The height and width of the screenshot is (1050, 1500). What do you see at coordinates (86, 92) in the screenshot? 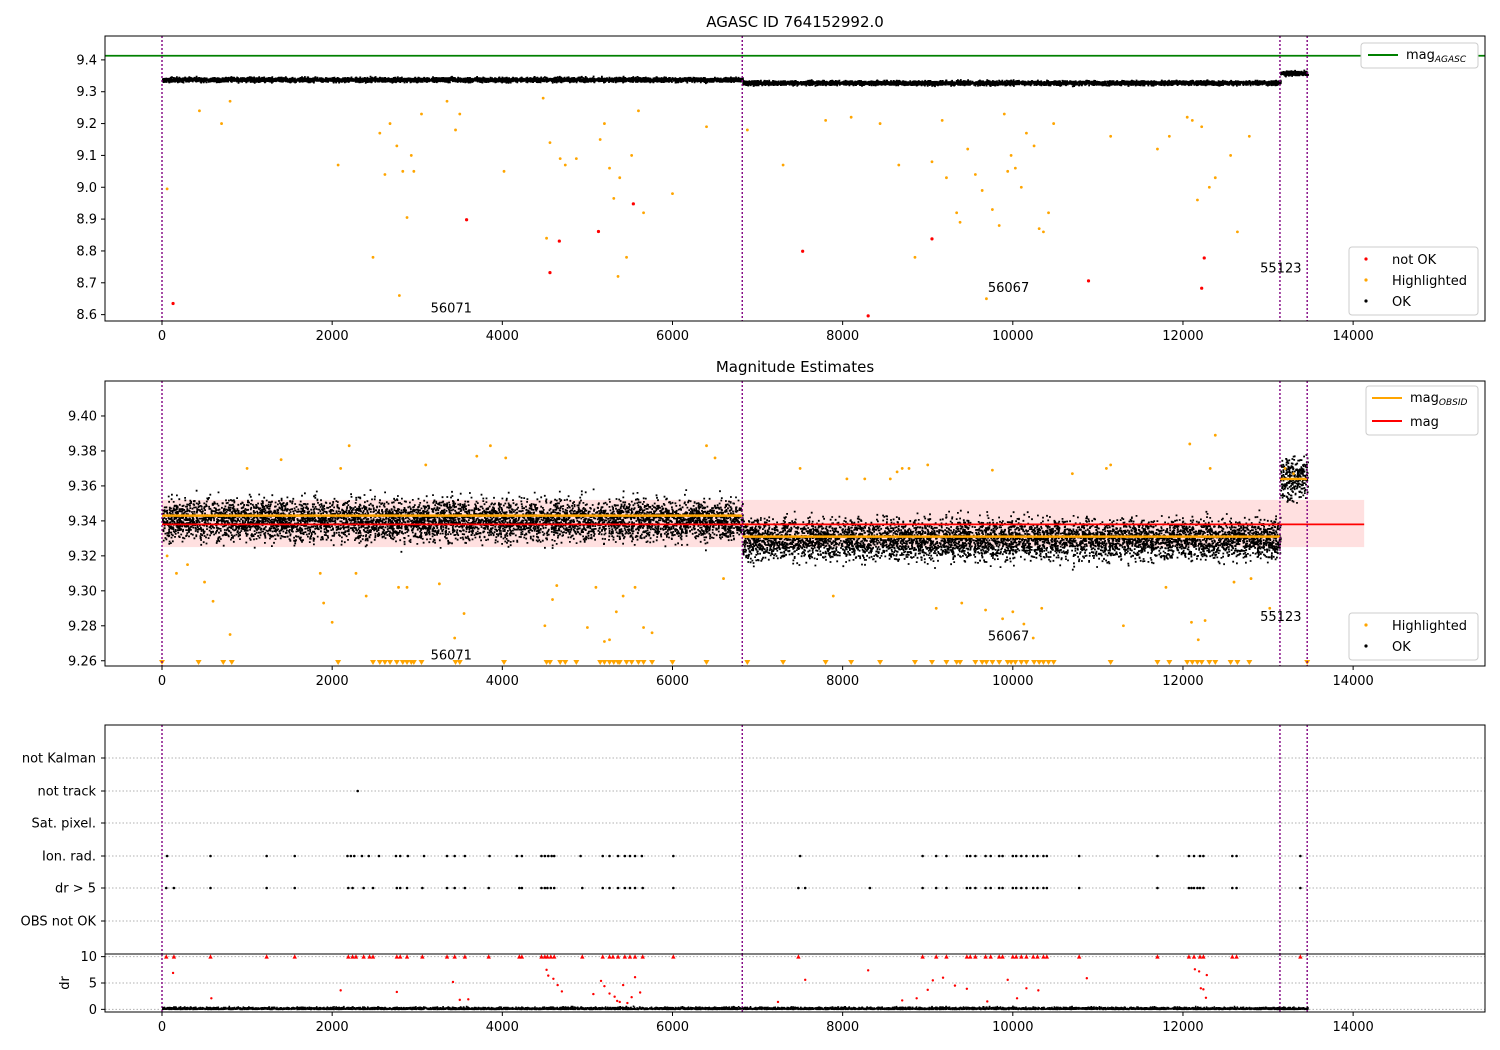
I see `y-tick-label: 9.3` at bounding box center [86, 92].